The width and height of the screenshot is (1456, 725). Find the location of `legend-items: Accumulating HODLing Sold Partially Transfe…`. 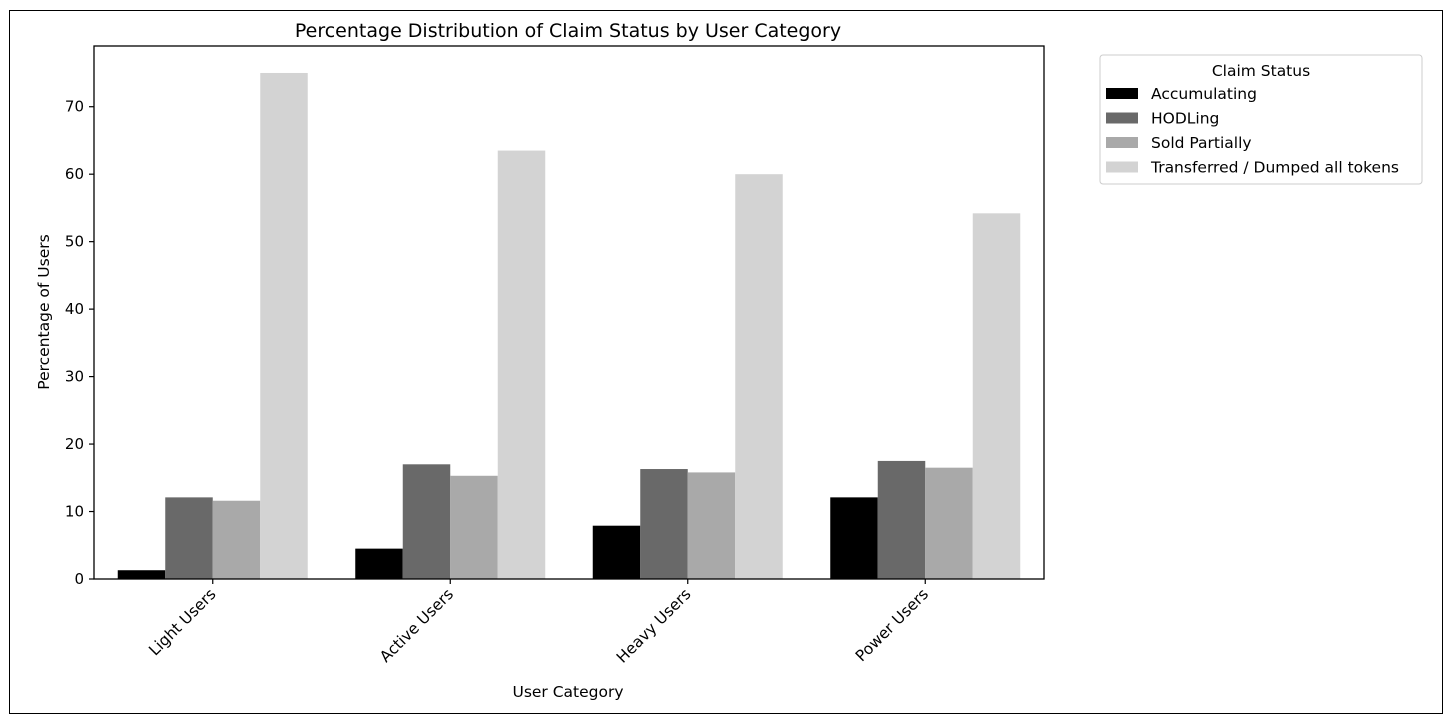

legend-items: Accumulating HODLing Sold Partially Transfe… is located at coordinates (1252, 131).